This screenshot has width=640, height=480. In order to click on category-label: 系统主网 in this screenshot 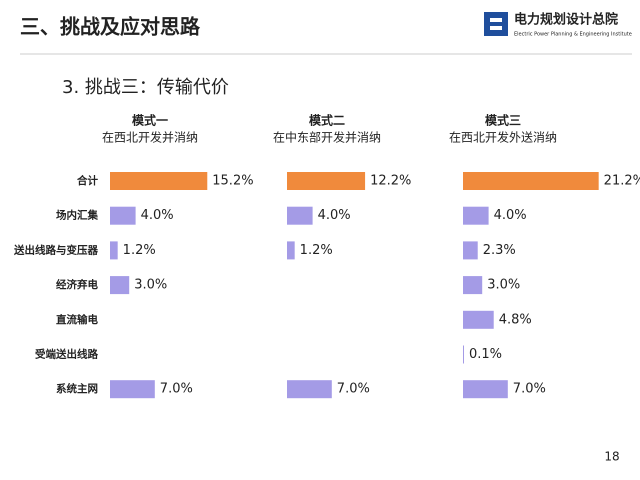, I will do `click(77, 388)`.